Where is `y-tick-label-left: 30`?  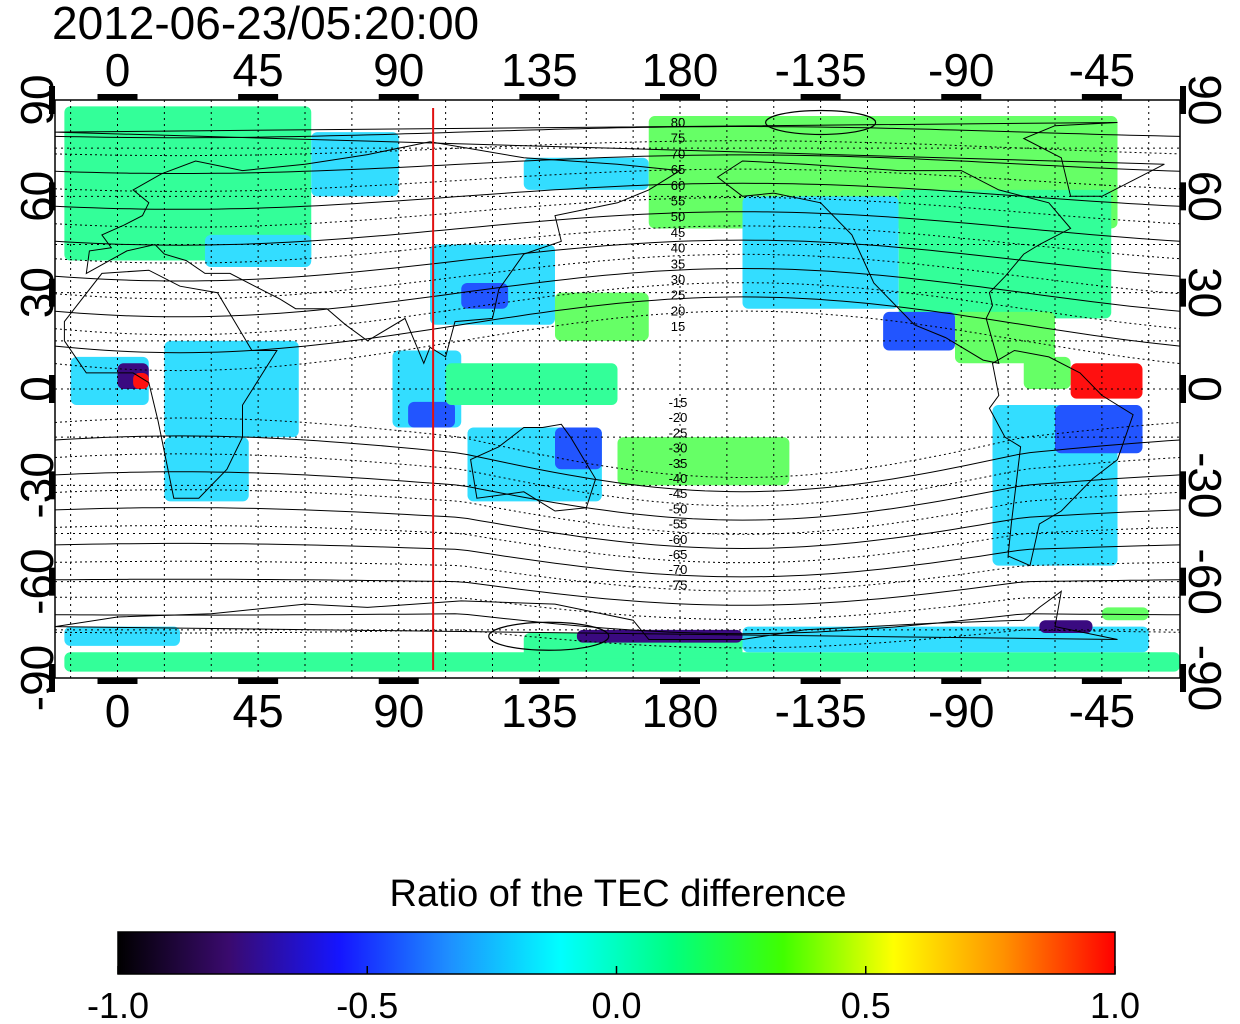 y-tick-label-left: 30 is located at coordinates (37, 292).